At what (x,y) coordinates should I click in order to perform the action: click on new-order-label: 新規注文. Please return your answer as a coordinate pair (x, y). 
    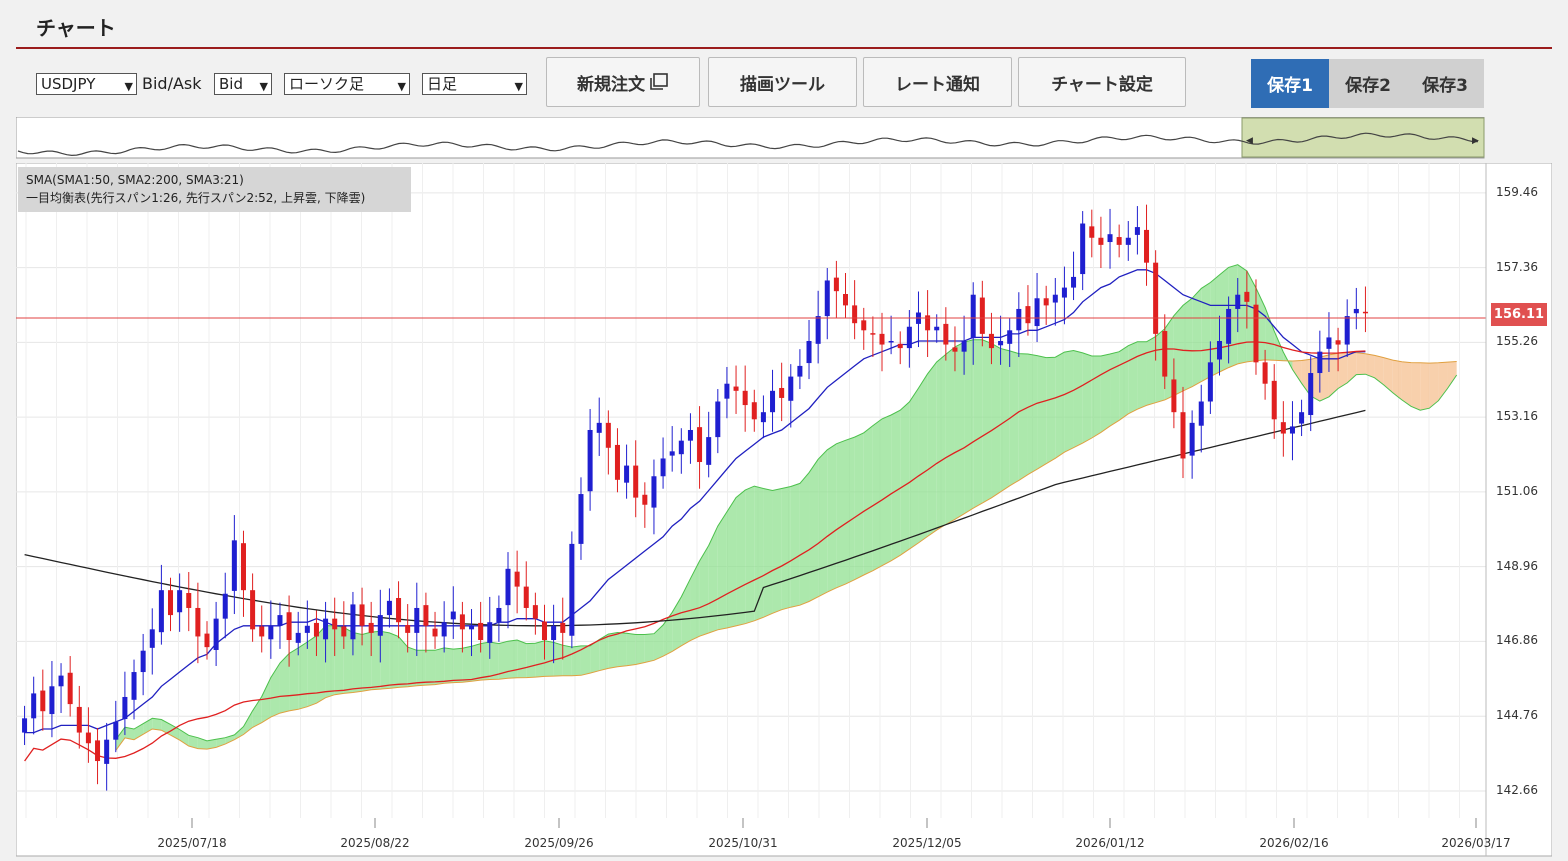
    Looking at the image, I should click on (611, 84).